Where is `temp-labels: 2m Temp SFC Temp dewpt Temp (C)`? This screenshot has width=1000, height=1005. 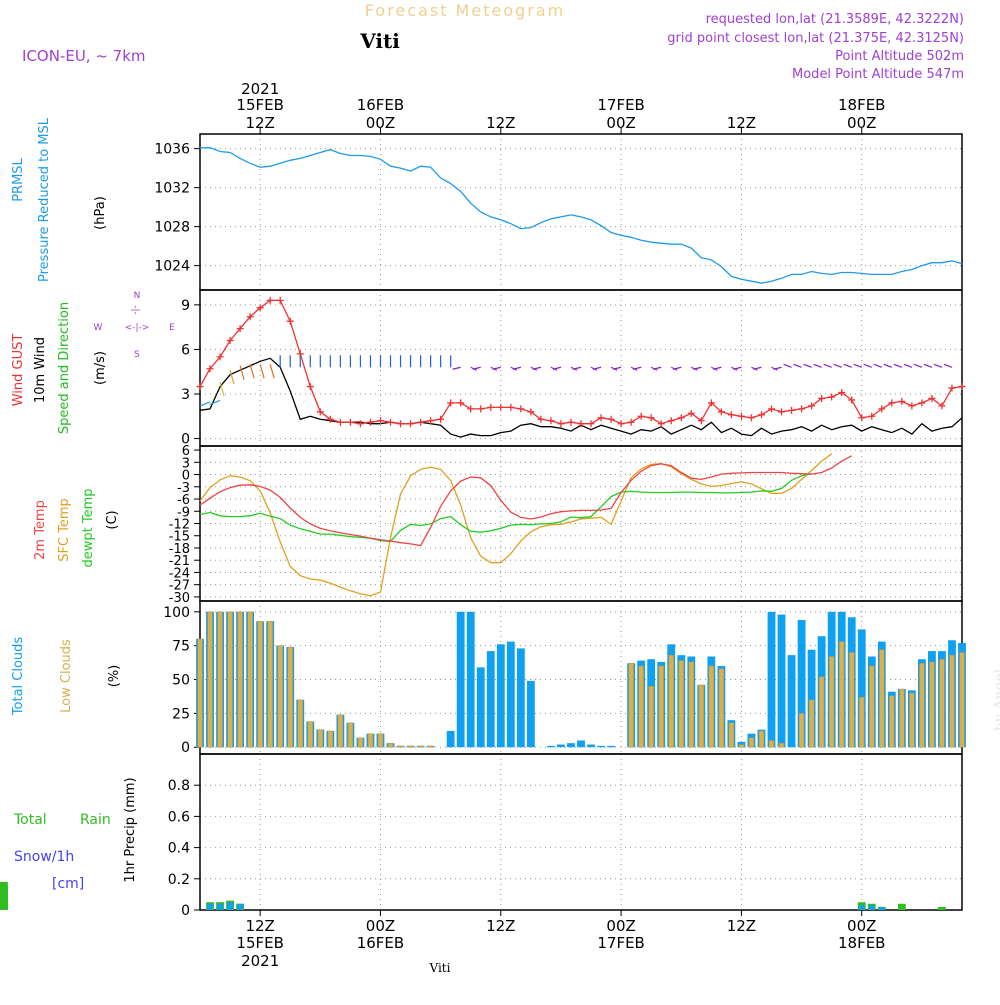
temp-labels: 2m Temp SFC Temp dewpt Temp (C) is located at coordinates (76, 527).